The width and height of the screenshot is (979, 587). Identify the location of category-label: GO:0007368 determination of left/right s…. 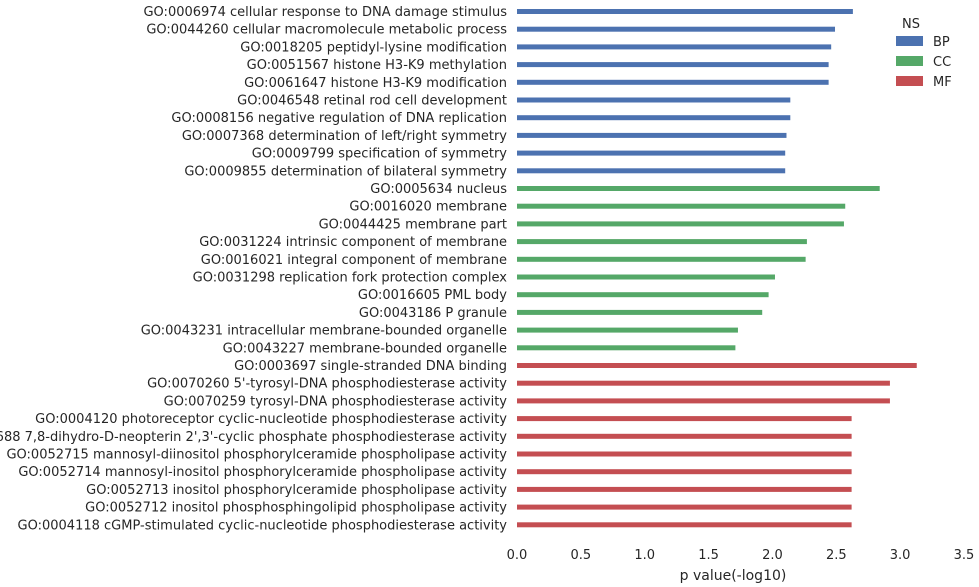
(344, 136).